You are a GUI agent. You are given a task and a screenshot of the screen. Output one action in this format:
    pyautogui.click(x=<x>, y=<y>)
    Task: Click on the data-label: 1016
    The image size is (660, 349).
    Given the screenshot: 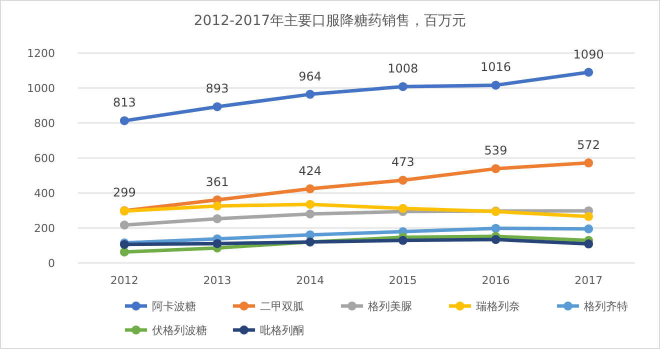 What is the action you would take?
    pyautogui.click(x=496, y=67)
    